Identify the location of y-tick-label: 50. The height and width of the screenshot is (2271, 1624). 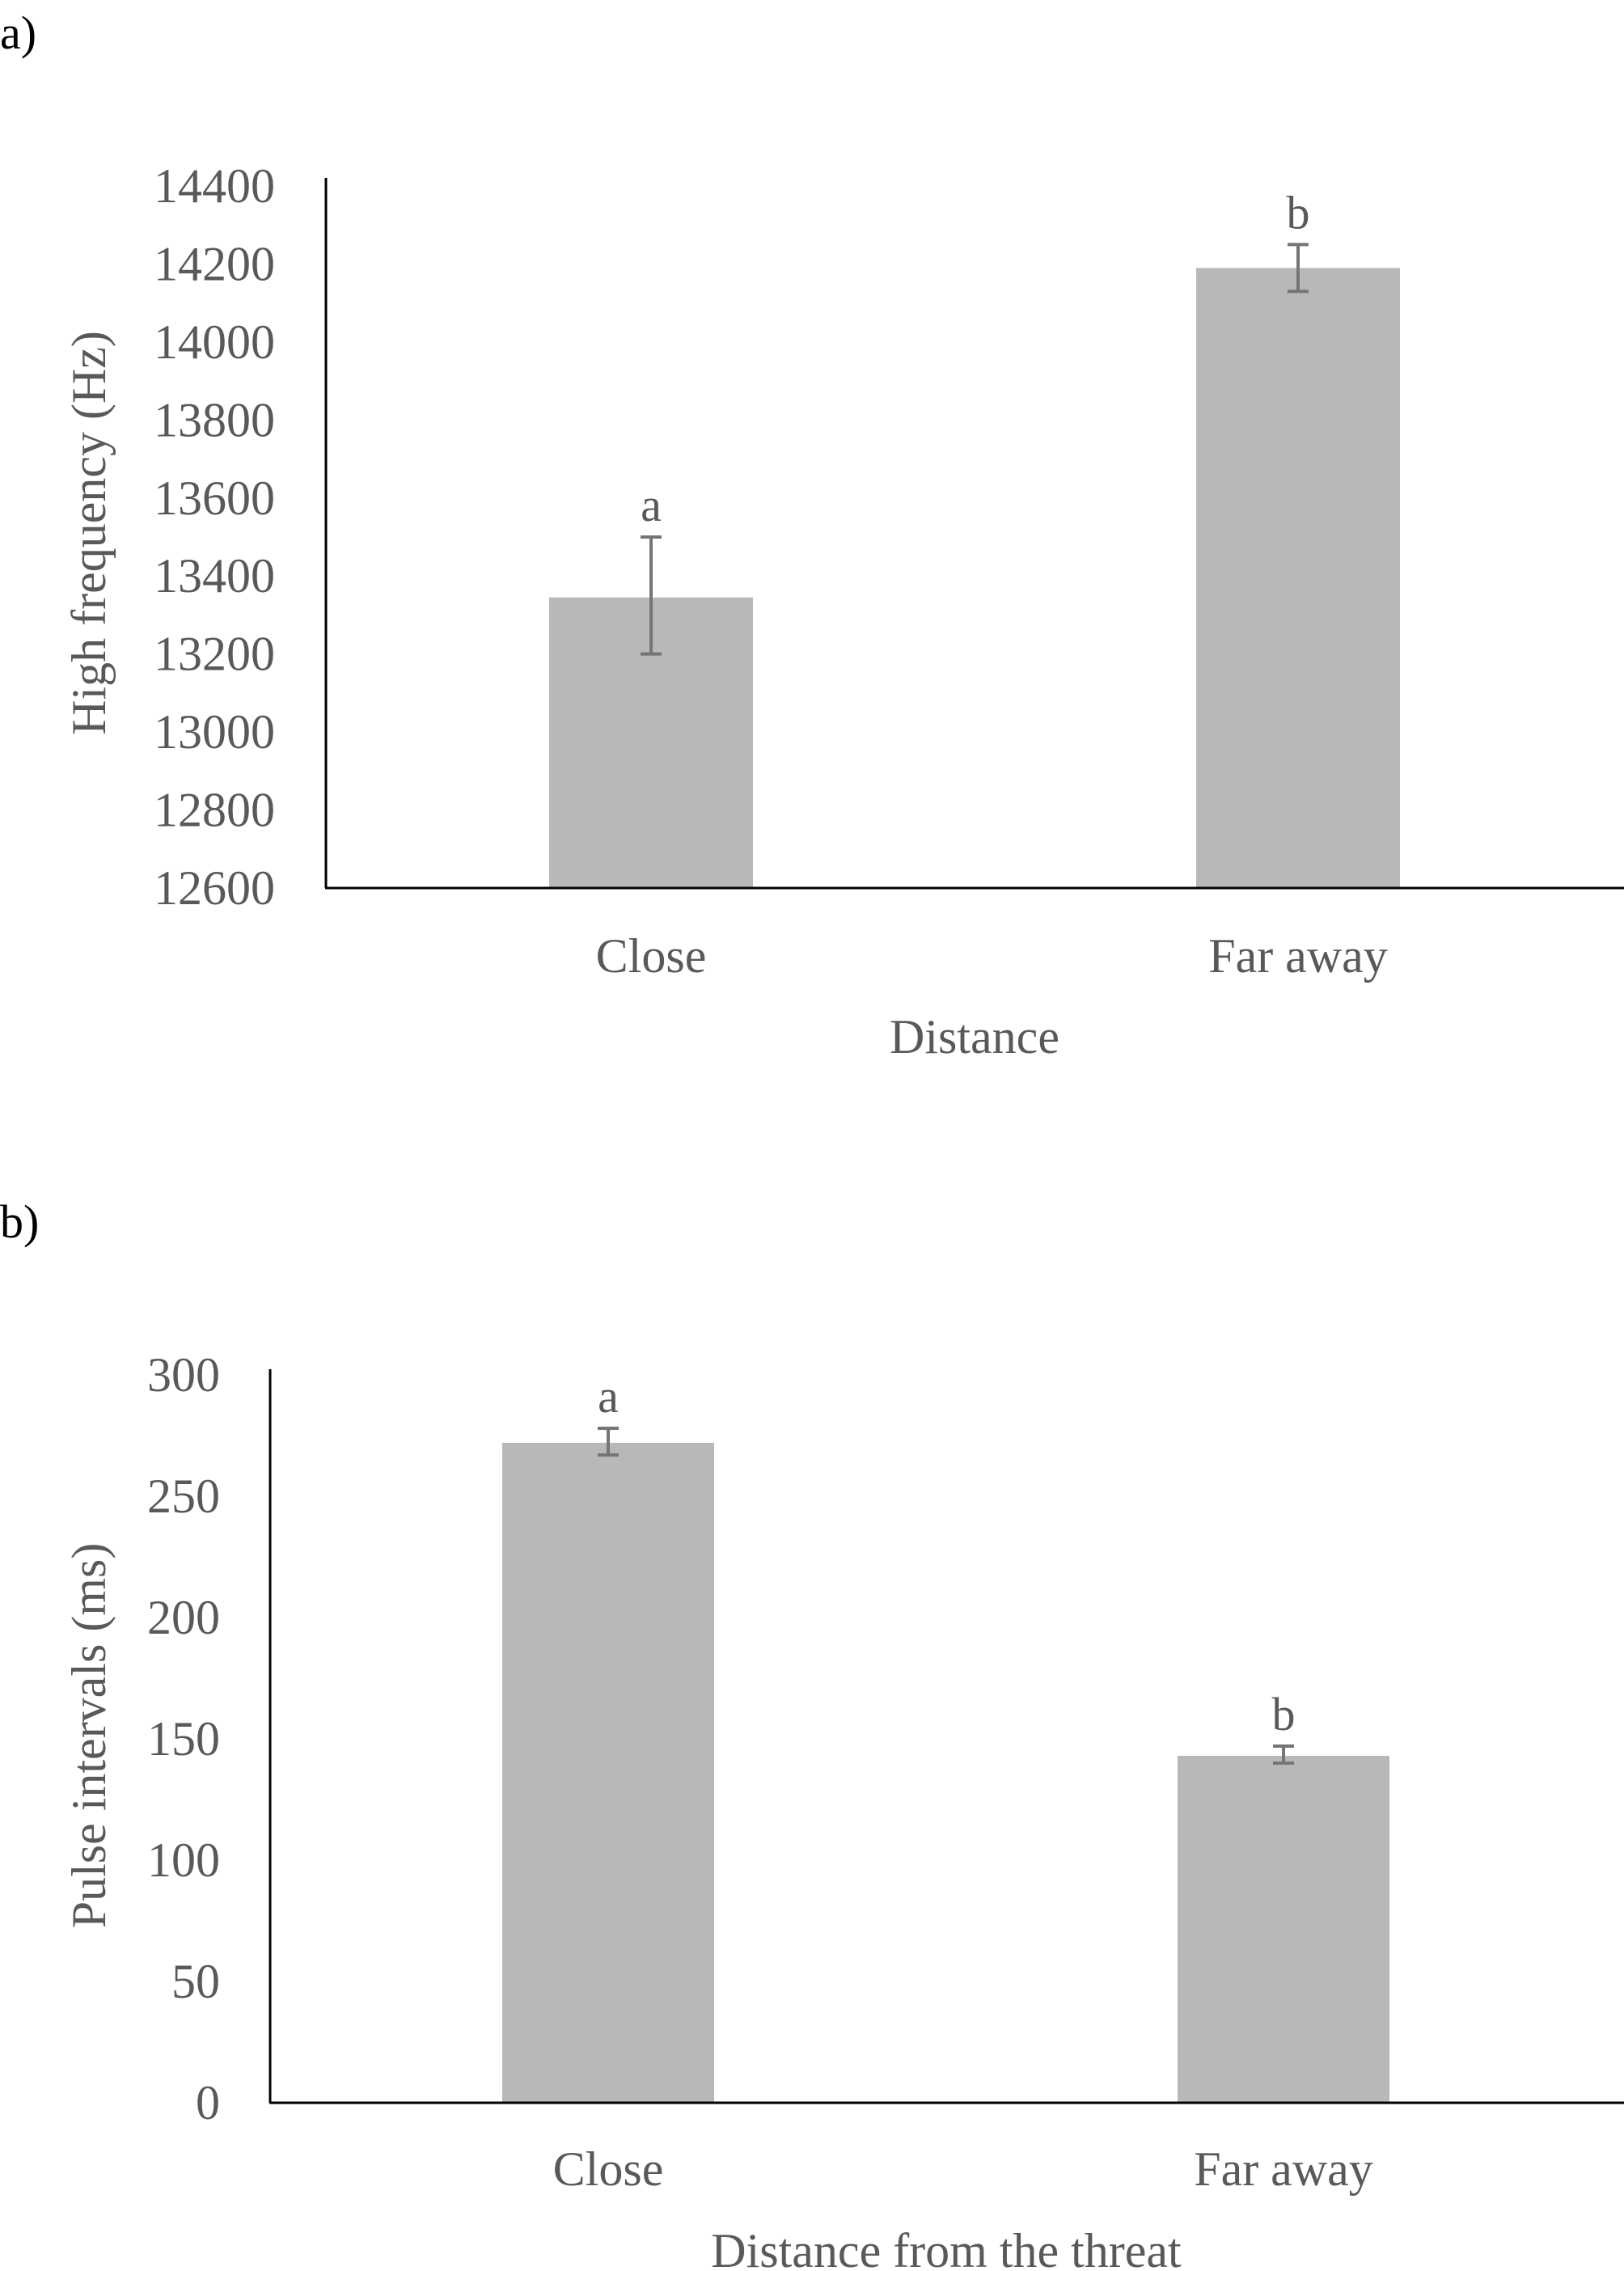
(195, 1981).